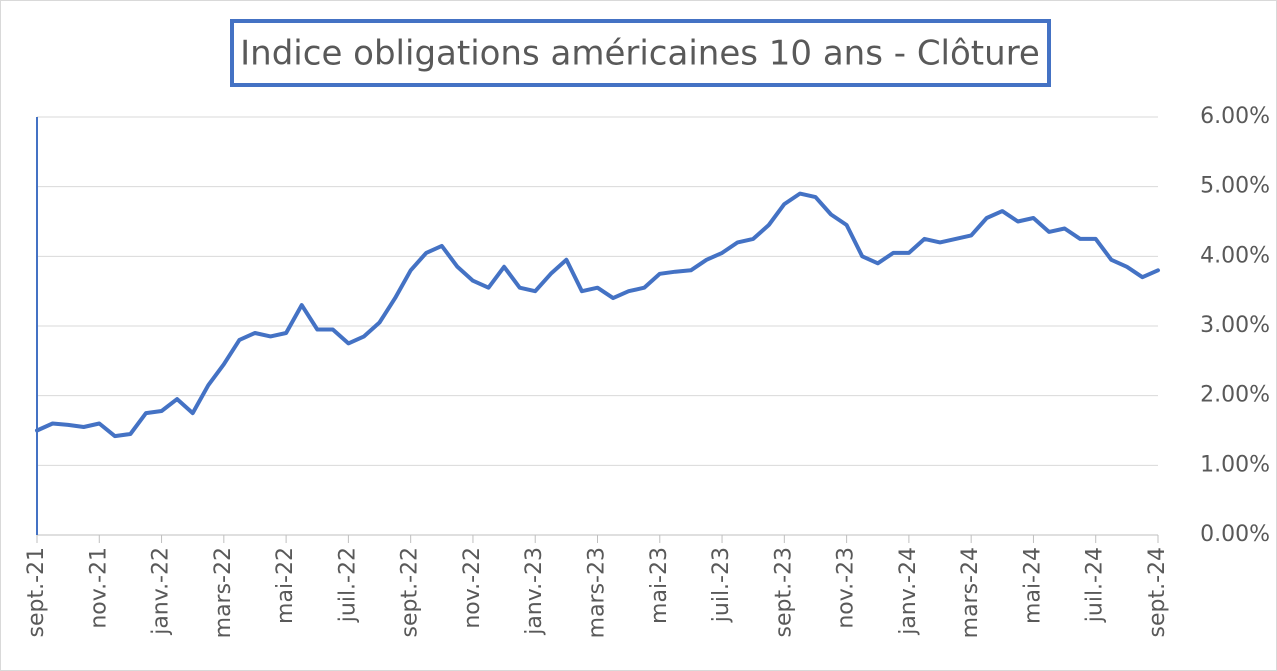 This screenshot has height=671, width=1277. What do you see at coordinates (721, 585) in the screenshot?
I see `x-tick-label: juil.-23` at bounding box center [721, 585].